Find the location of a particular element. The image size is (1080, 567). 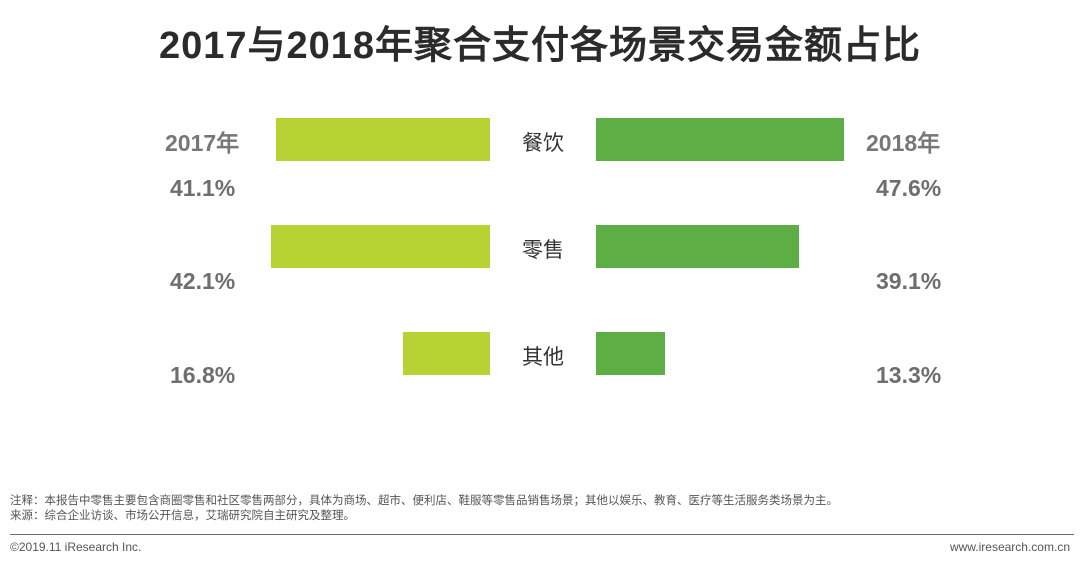

copyright: ©2019.11 iResearch Inc. is located at coordinates (76, 547).